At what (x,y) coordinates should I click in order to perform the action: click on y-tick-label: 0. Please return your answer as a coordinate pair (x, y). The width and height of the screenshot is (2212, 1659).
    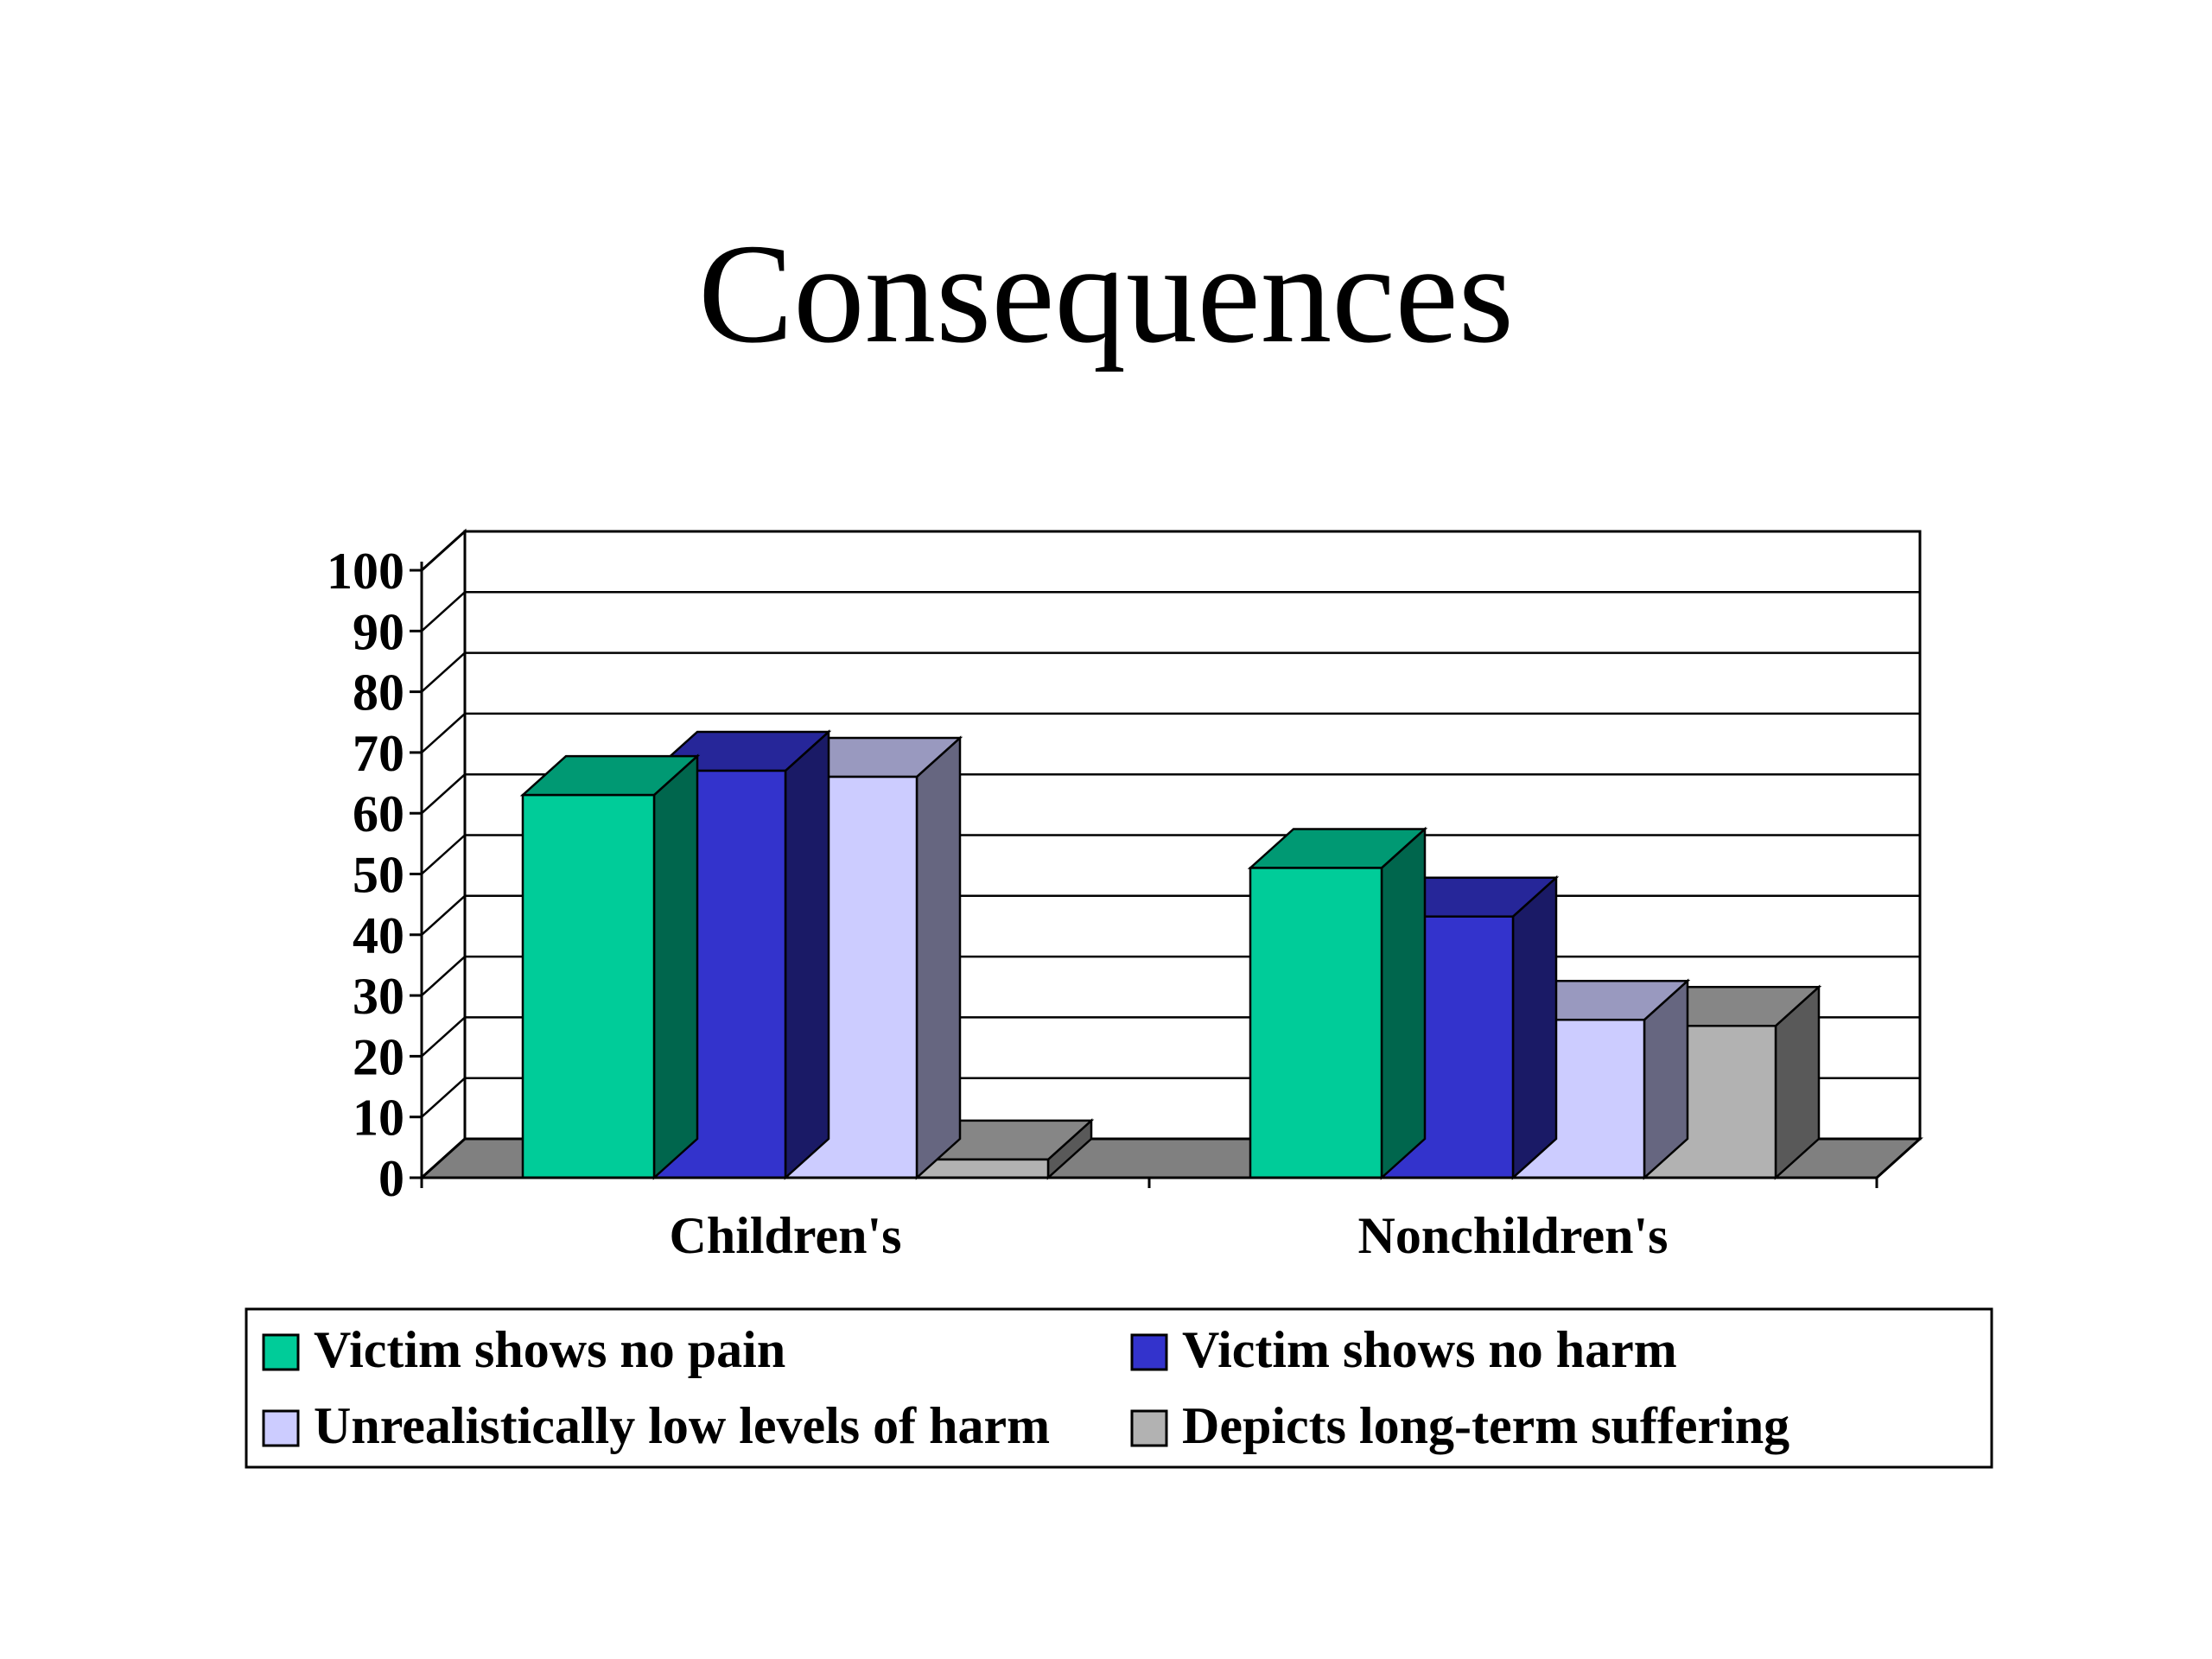
    Looking at the image, I should click on (391, 1178).